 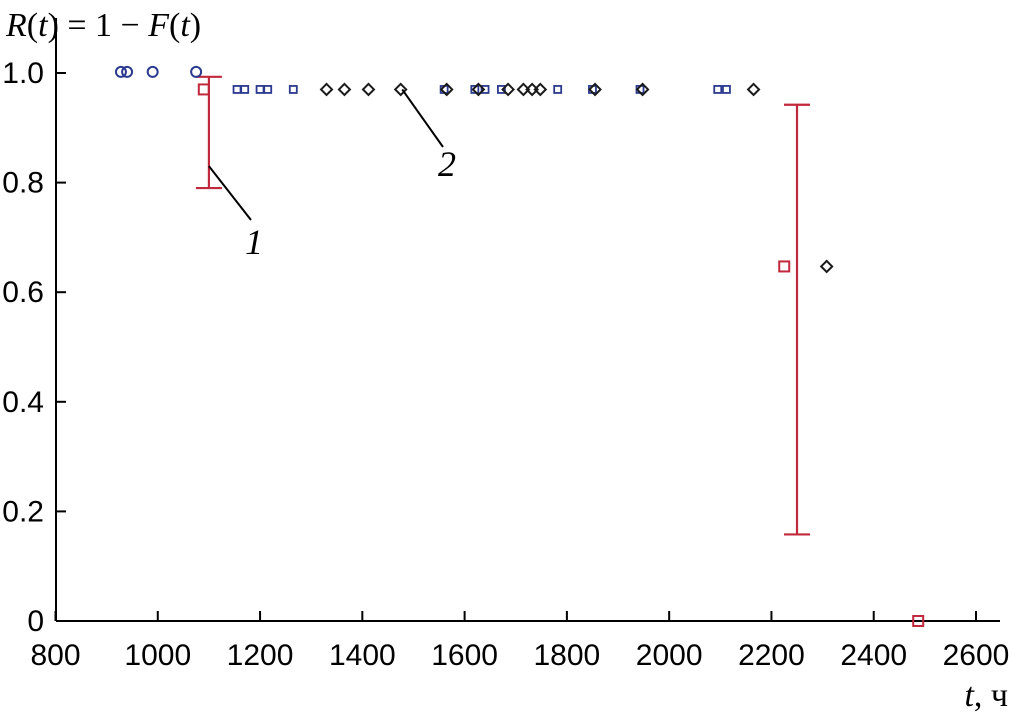 What do you see at coordinates (55, 655) in the screenshot?
I see `x-tick-label: 800` at bounding box center [55, 655].